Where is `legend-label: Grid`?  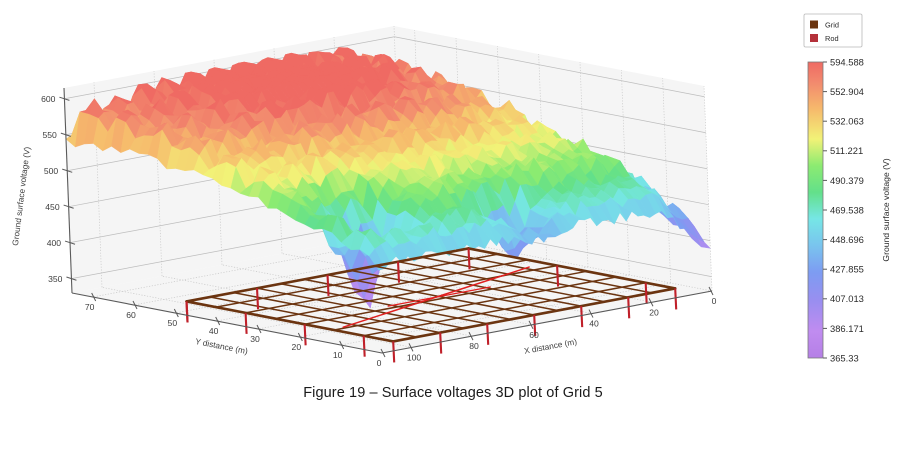
legend-label: Grid is located at coordinates (832, 25).